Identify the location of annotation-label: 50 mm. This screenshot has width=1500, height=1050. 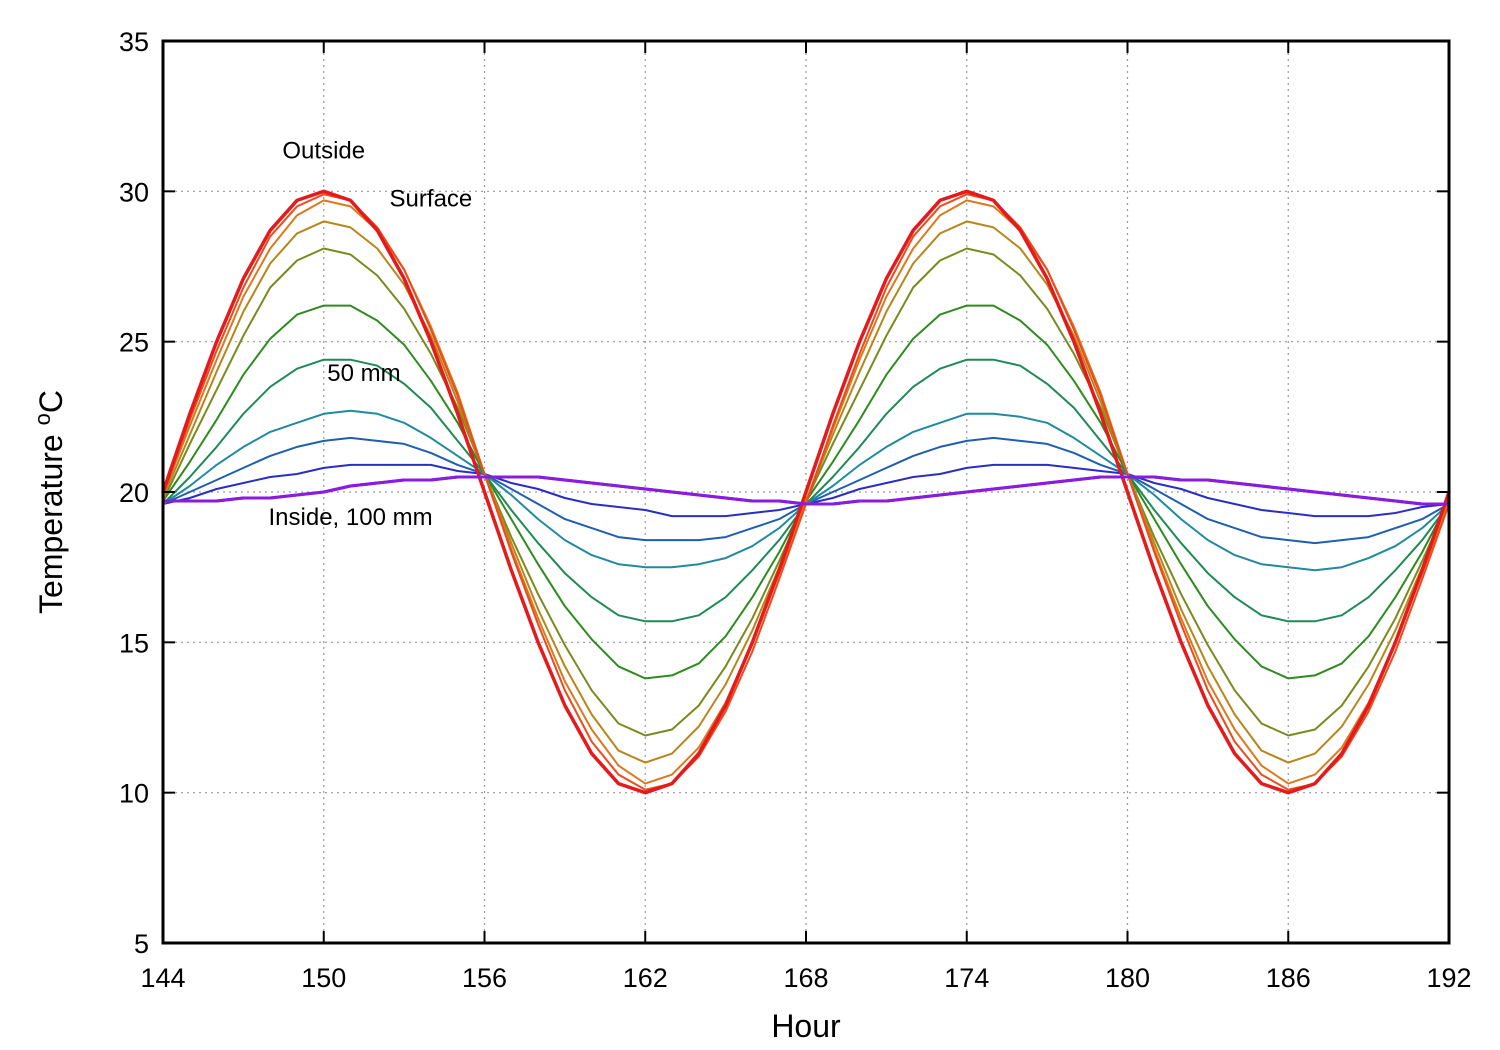
(363, 373).